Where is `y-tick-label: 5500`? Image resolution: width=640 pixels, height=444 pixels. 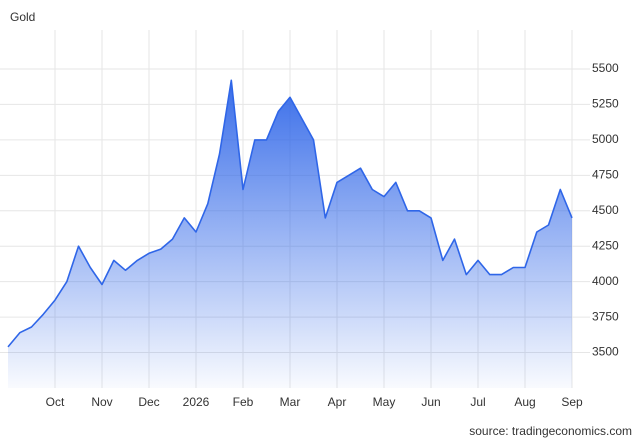
y-tick-label: 5500 is located at coordinates (605, 68).